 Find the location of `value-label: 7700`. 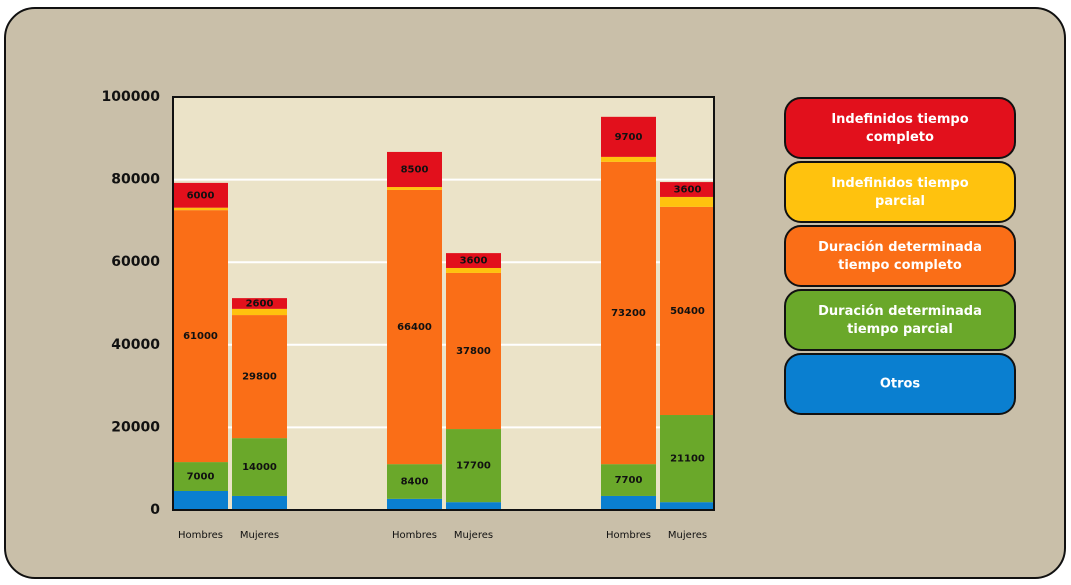

value-label: 7700 is located at coordinates (629, 480).